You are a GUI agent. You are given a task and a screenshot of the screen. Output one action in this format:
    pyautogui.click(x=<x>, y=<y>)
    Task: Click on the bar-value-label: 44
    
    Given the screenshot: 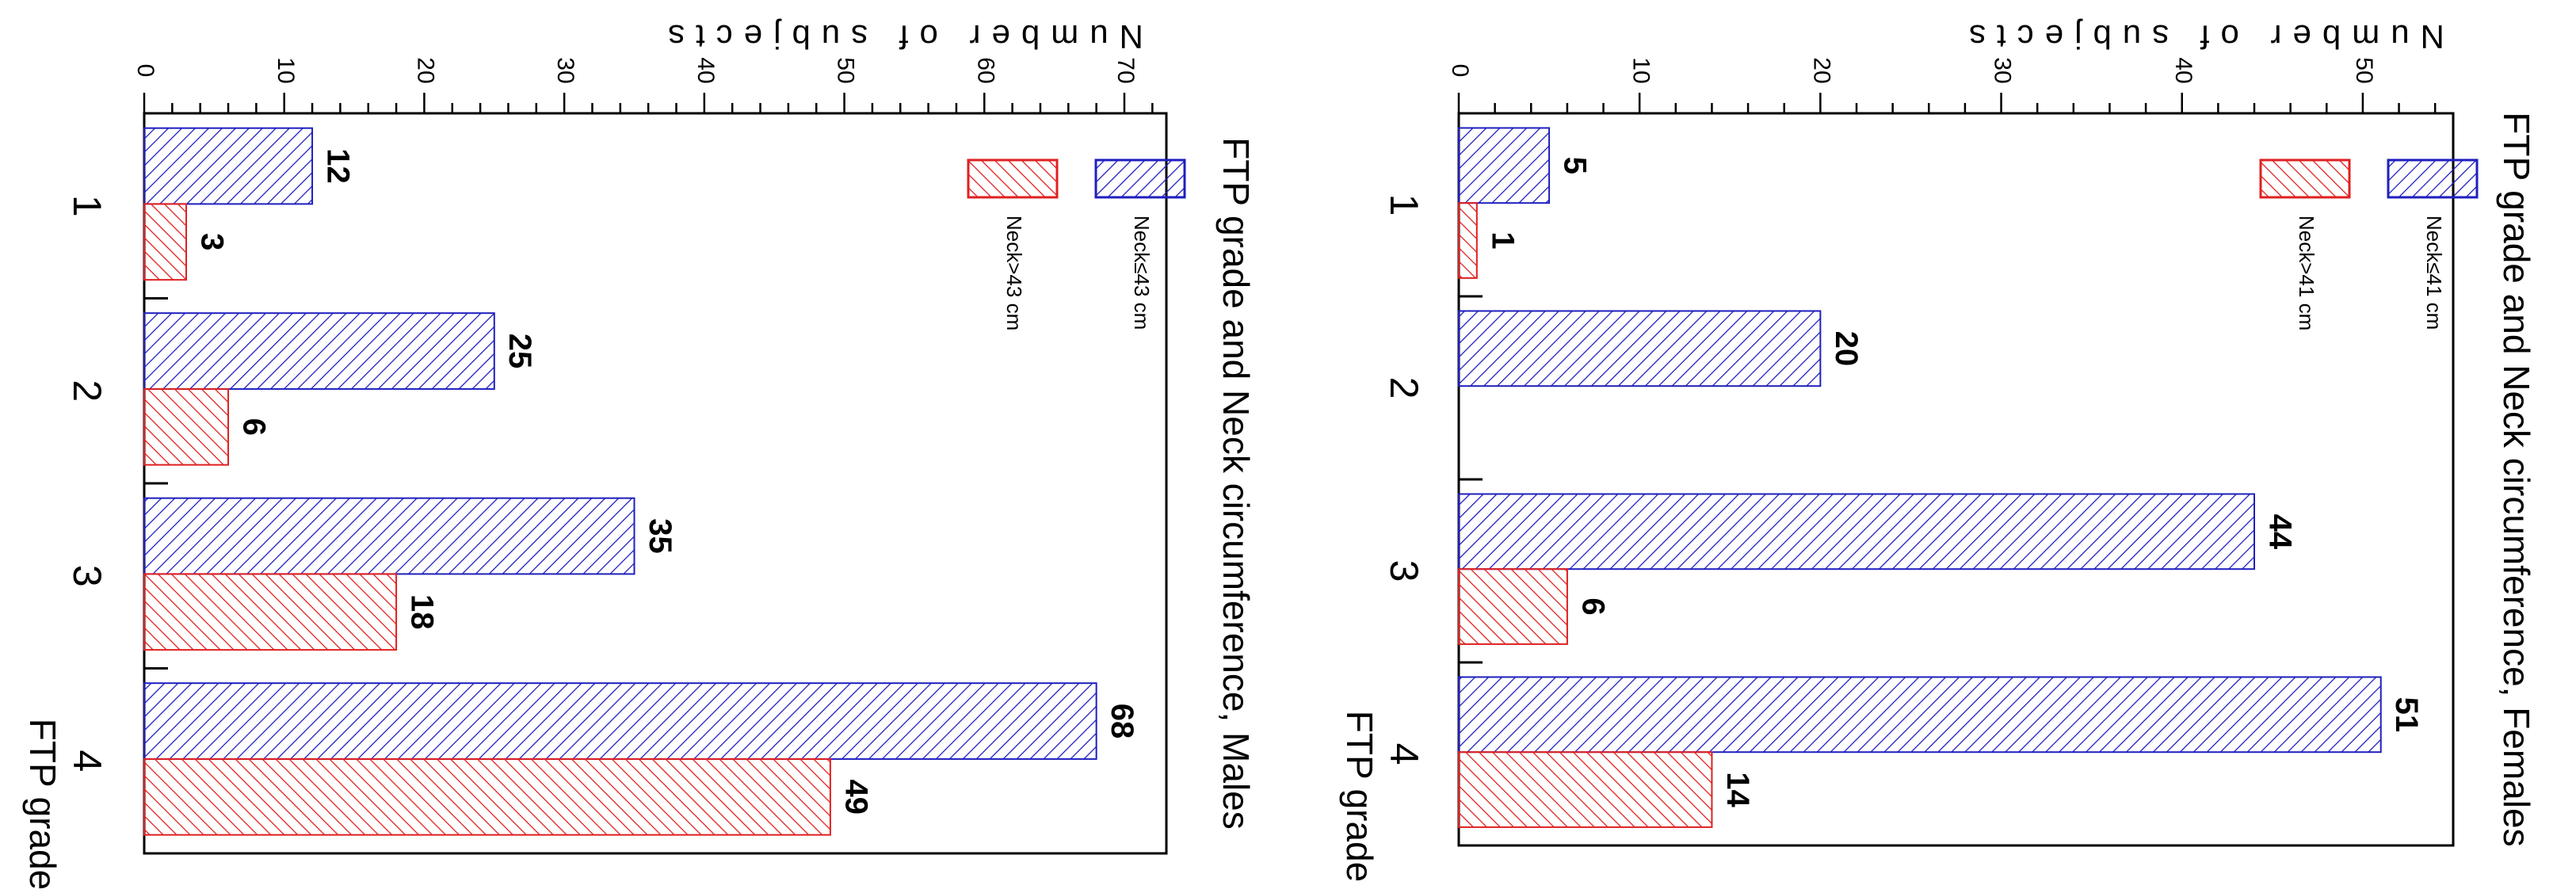 What is the action you would take?
    pyautogui.click(x=2279, y=532)
    